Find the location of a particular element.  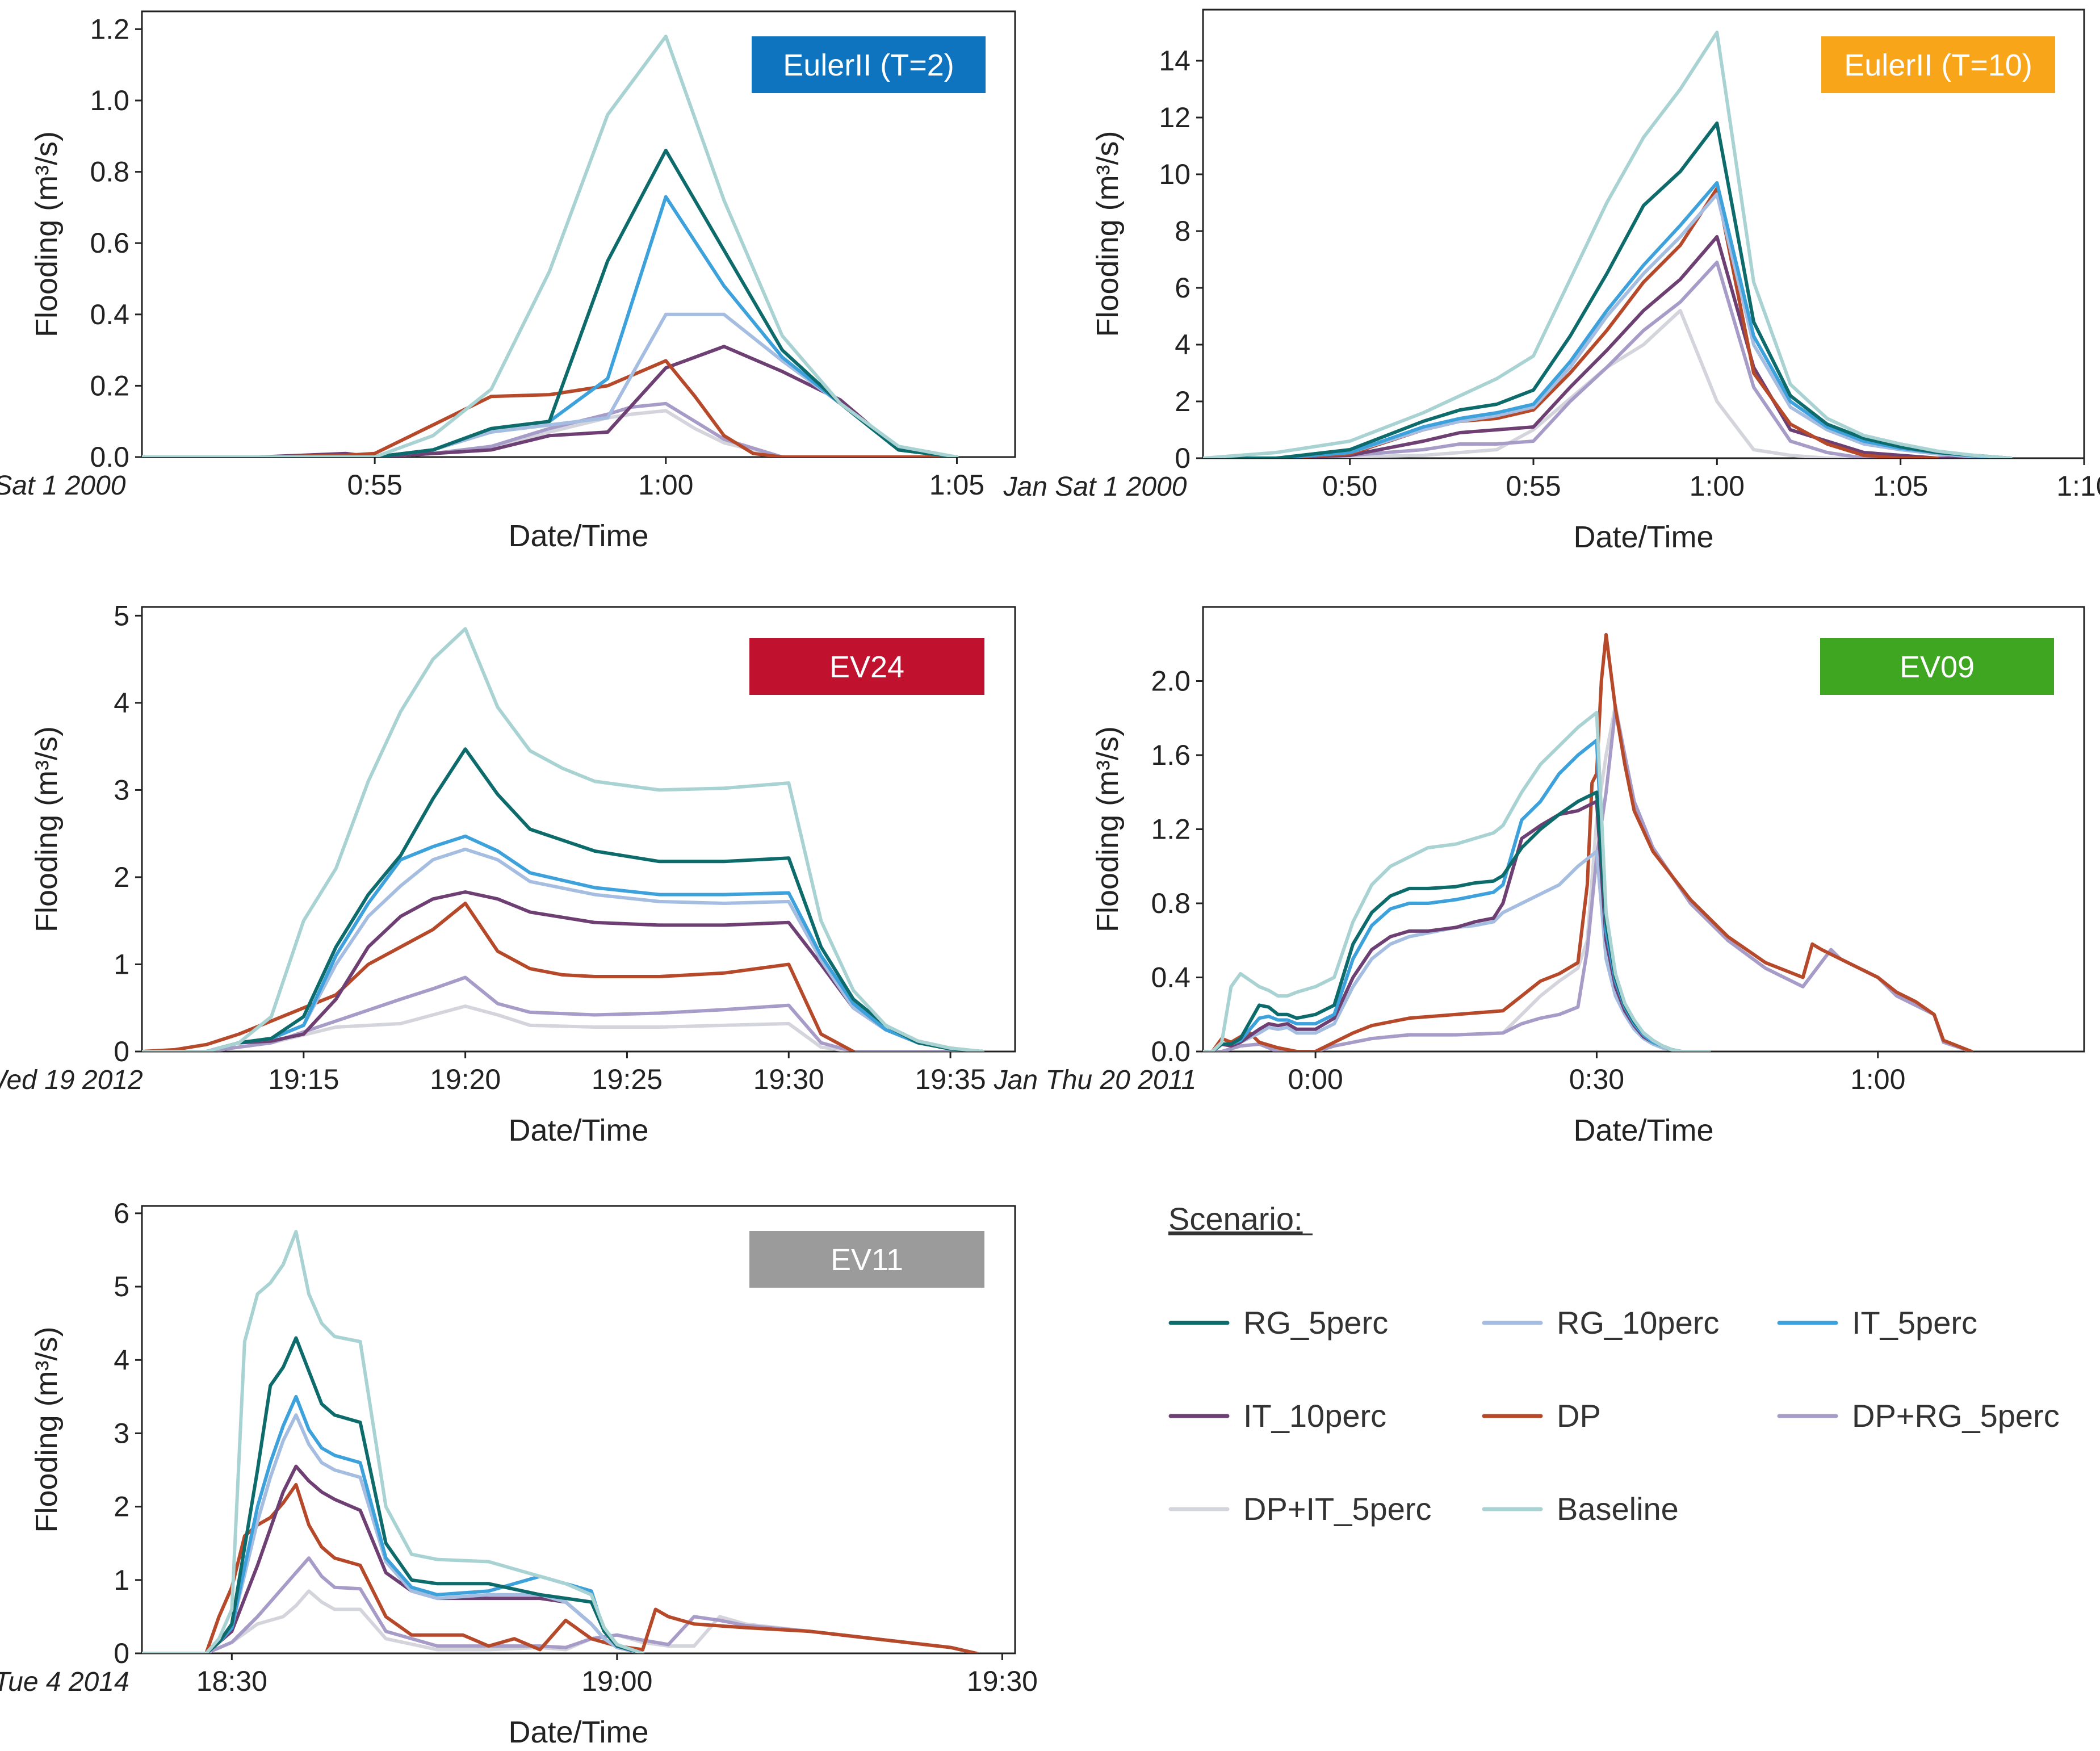

y-tick-label: 14 is located at coordinates (1175, 61).